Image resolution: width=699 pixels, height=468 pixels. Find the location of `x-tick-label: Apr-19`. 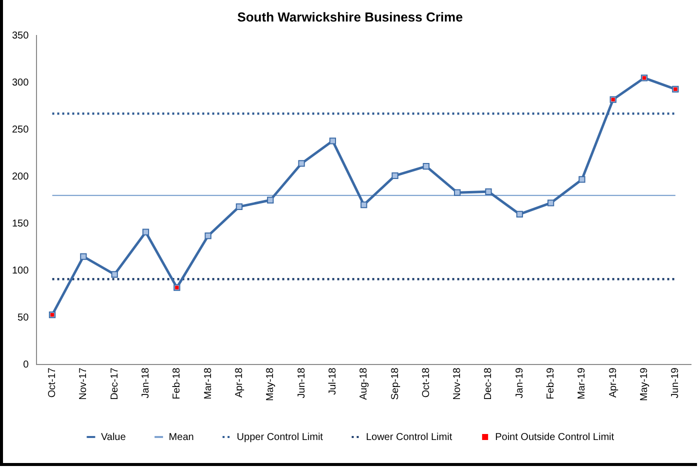

x-tick-label: Apr-19 is located at coordinates (613, 382).